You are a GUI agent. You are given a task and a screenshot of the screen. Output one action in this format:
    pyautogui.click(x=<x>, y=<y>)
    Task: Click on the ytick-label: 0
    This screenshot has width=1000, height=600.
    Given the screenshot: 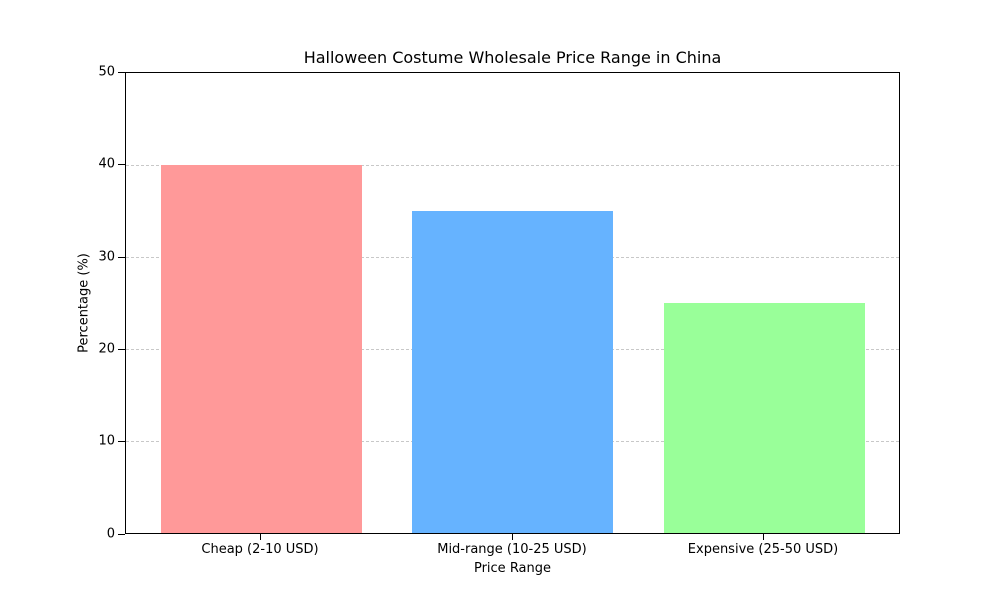 What is the action you would take?
    pyautogui.click(x=110, y=534)
    